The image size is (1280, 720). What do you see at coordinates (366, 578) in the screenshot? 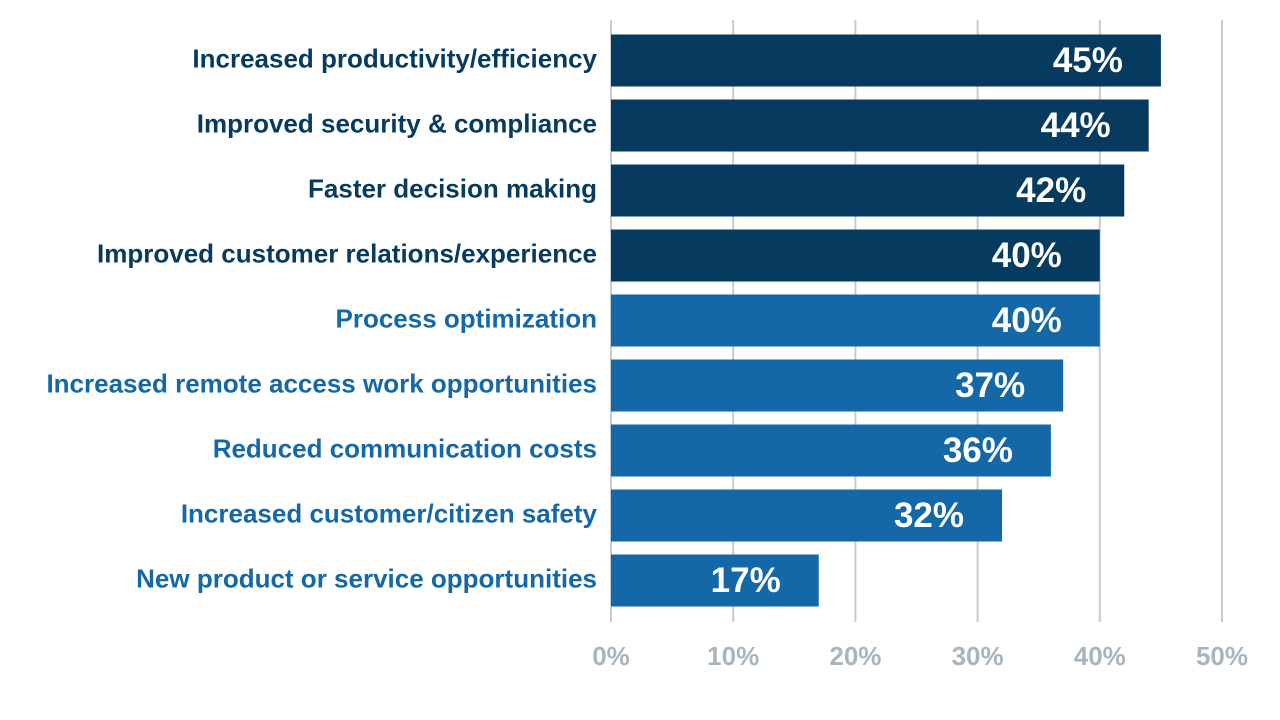
I see `category-label: New product or service opportunities` at bounding box center [366, 578].